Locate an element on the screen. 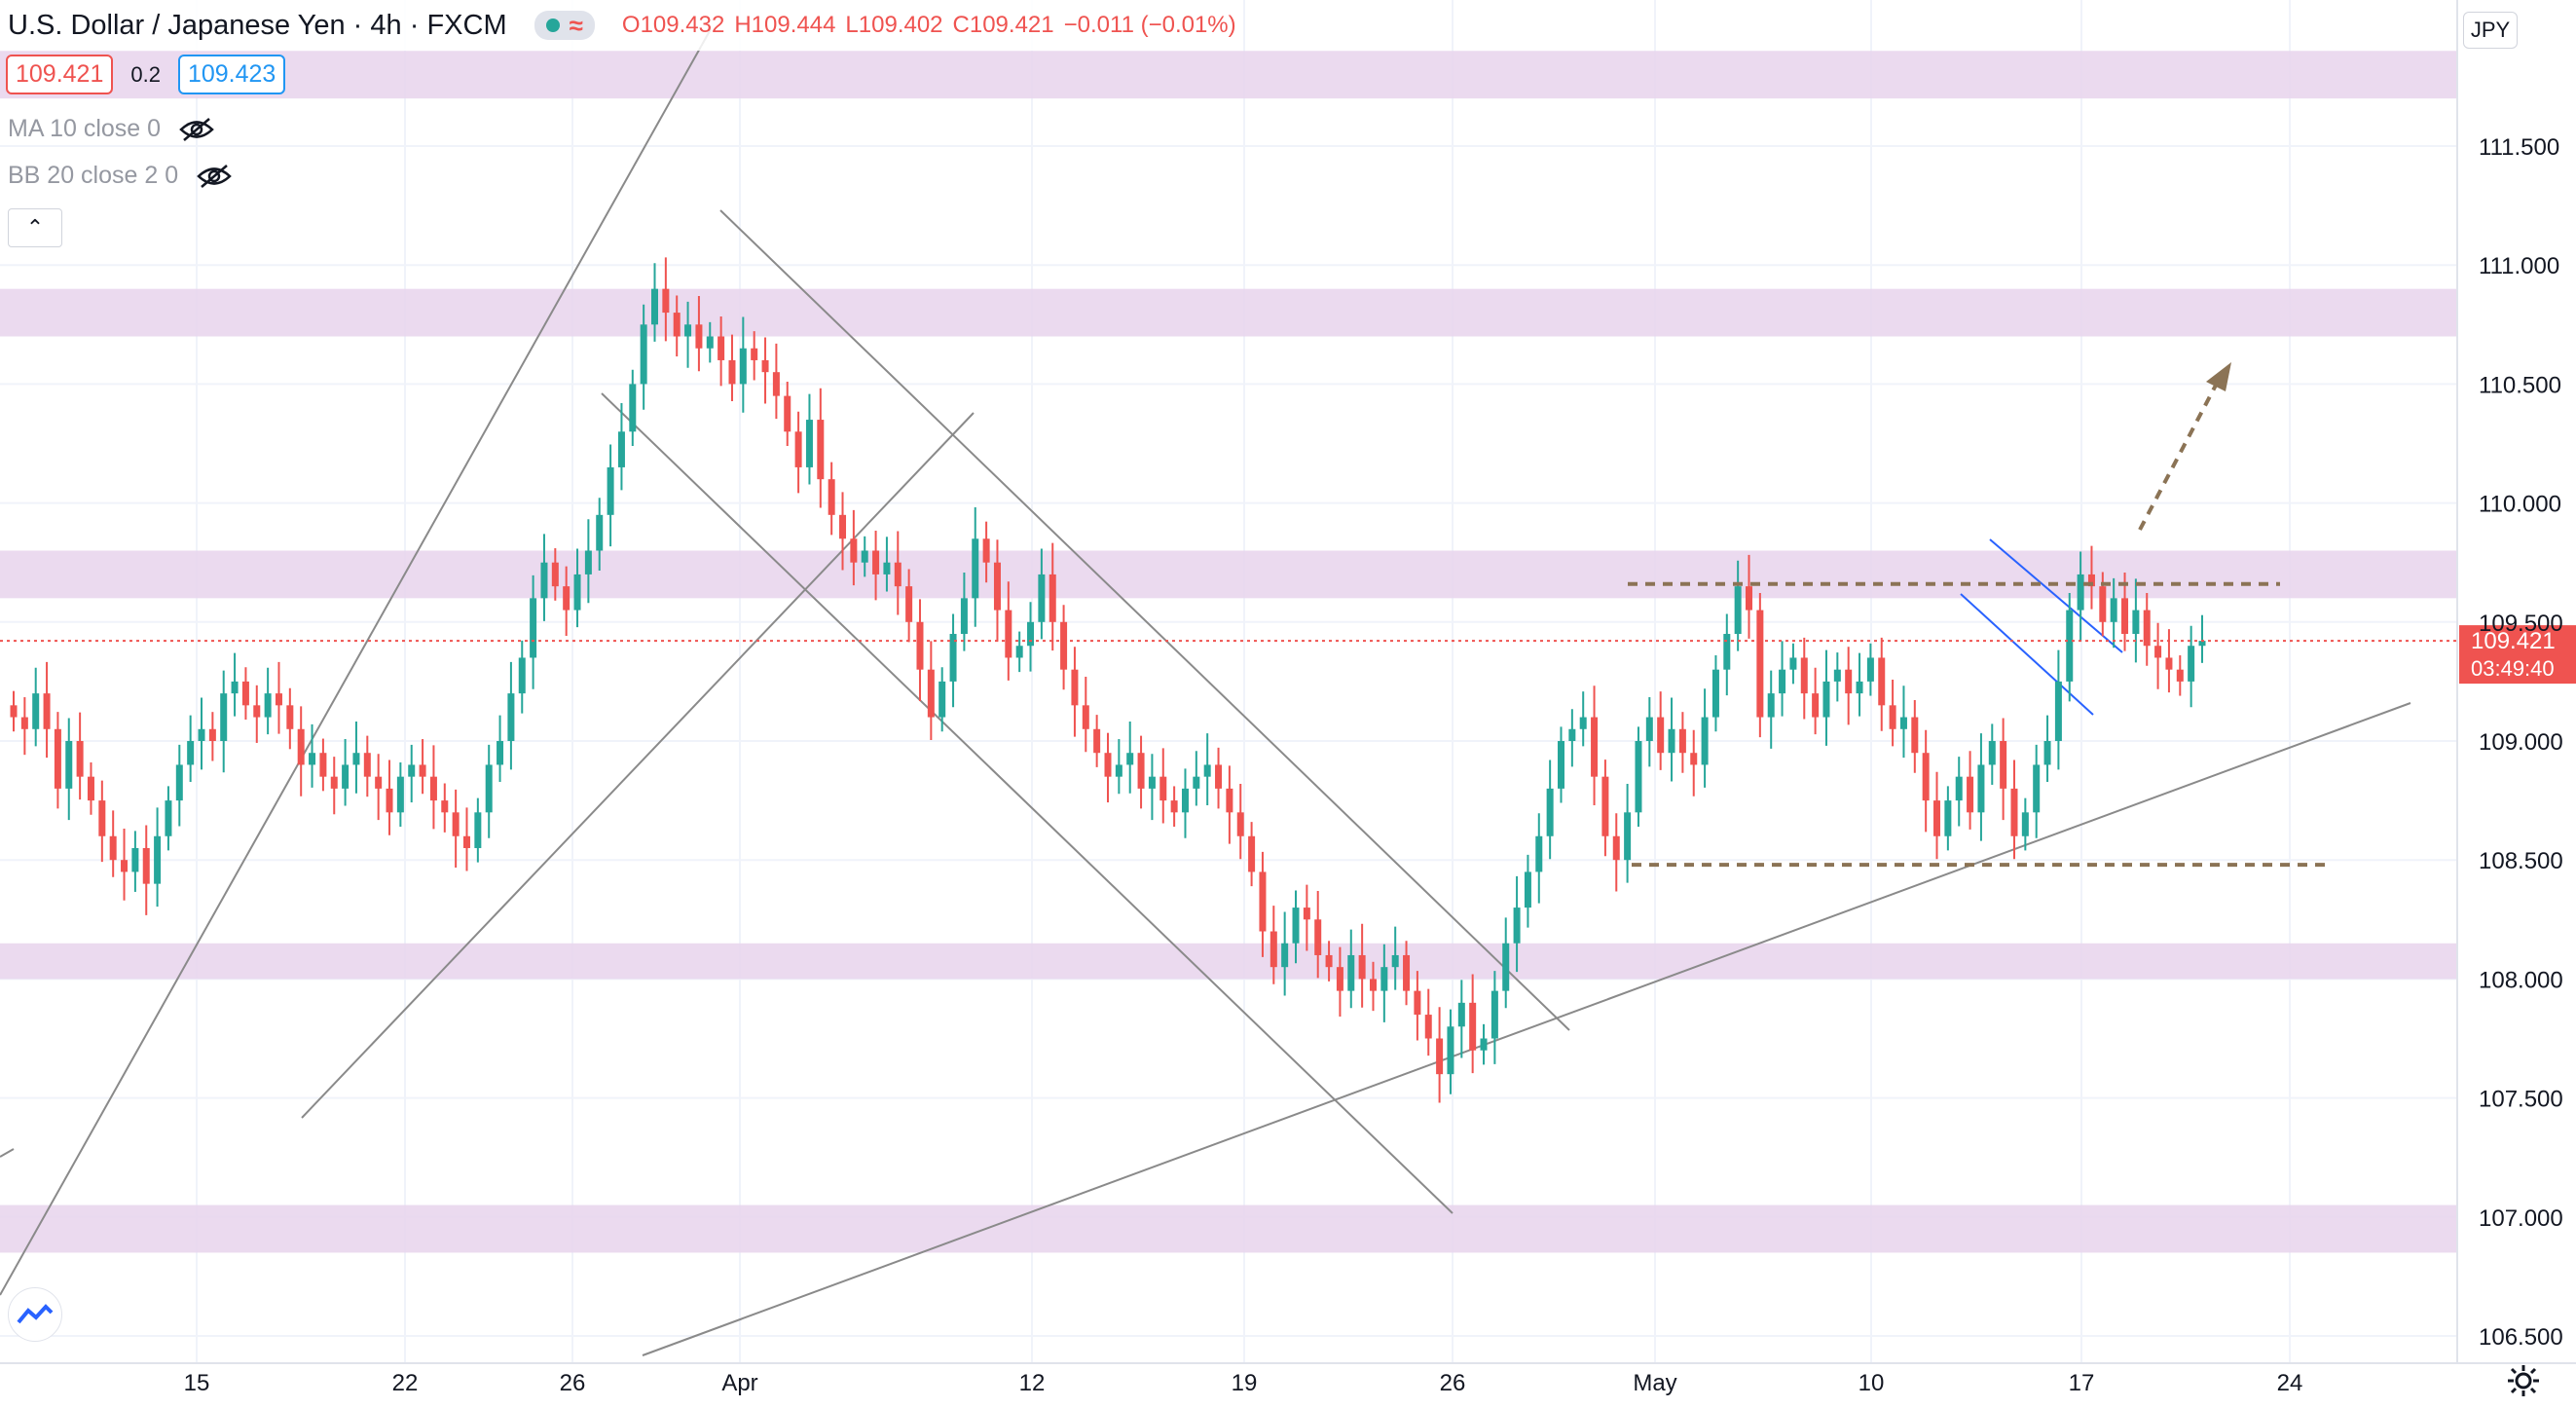 This screenshot has width=2576, height=1408. symbol-title: U.S. Dollar / Japanese Yen · 4h · FXCM is located at coordinates (257, 25).